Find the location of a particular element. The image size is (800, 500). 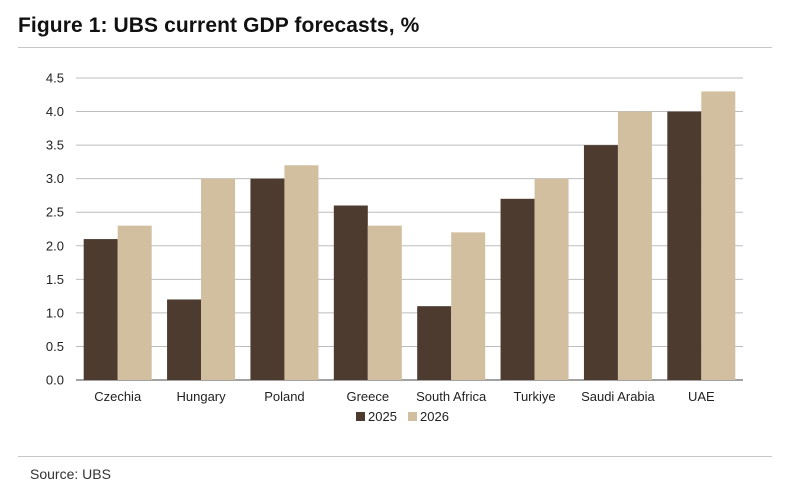

legend-label-2025: 2025 is located at coordinates (382, 416).